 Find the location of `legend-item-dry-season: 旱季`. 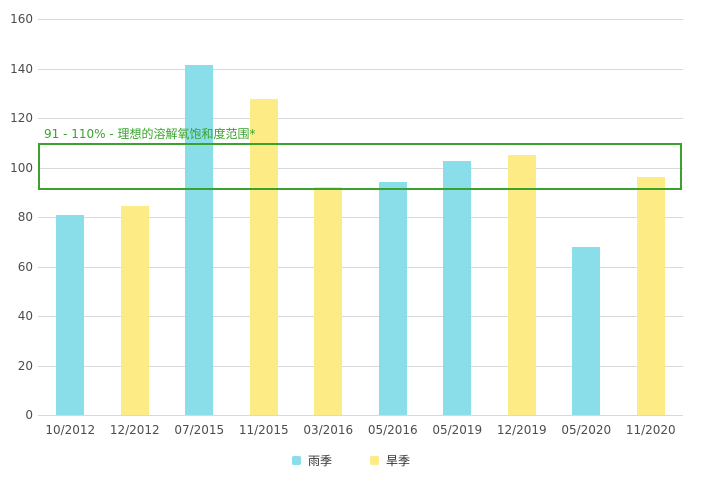

legend-item-dry-season: 旱季 is located at coordinates (390, 460).